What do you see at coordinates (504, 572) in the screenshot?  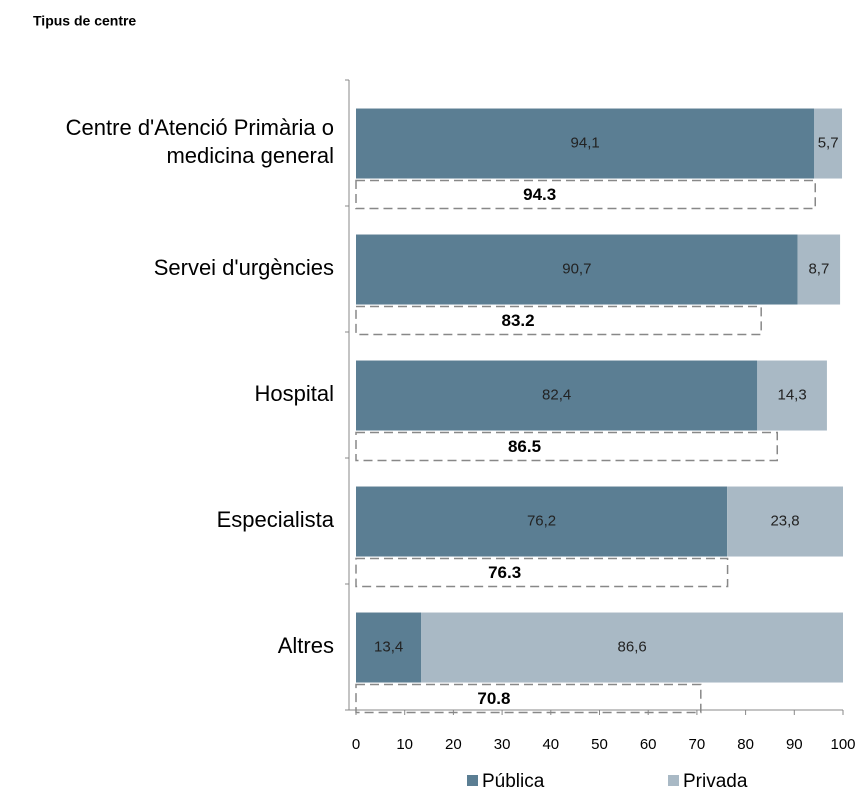 I see `total-label: 76.3` at bounding box center [504, 572].